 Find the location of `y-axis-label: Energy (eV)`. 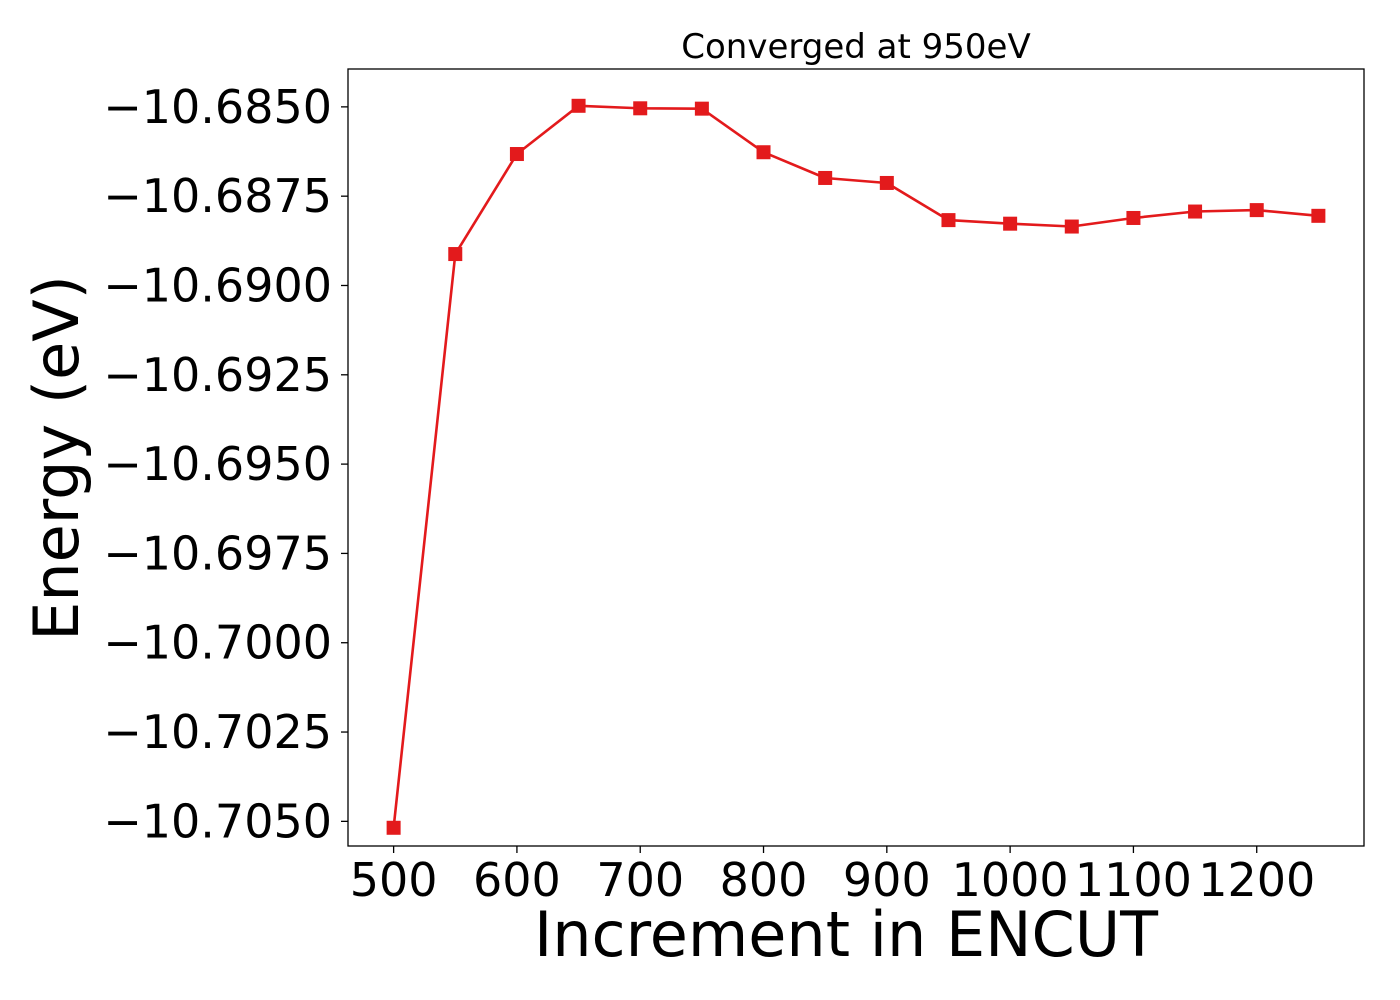

y-axis-label: Energy (eV) is located at coordinates (56, 458).